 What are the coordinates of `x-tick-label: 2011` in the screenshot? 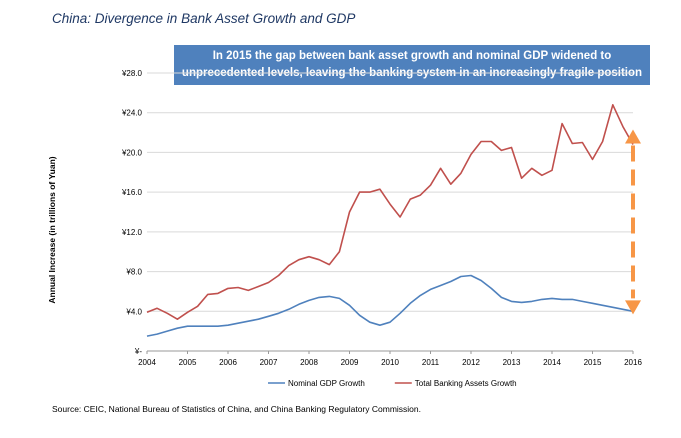 It's located at (431, 362).